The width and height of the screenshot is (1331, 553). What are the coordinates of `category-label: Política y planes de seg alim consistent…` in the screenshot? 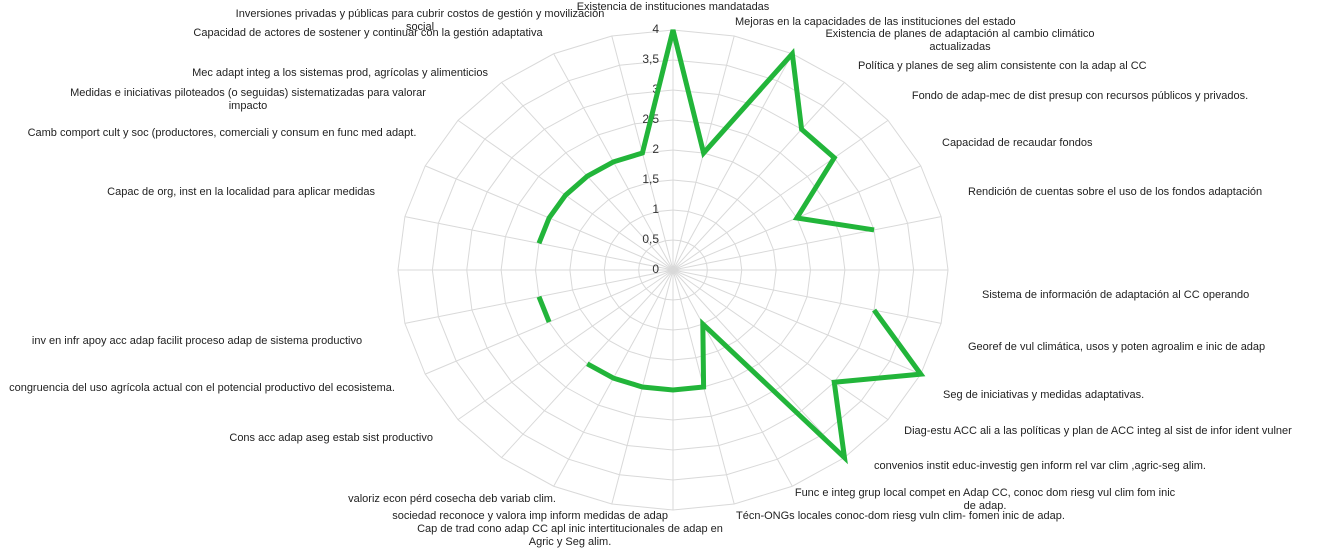 It's located at (1002, 66).